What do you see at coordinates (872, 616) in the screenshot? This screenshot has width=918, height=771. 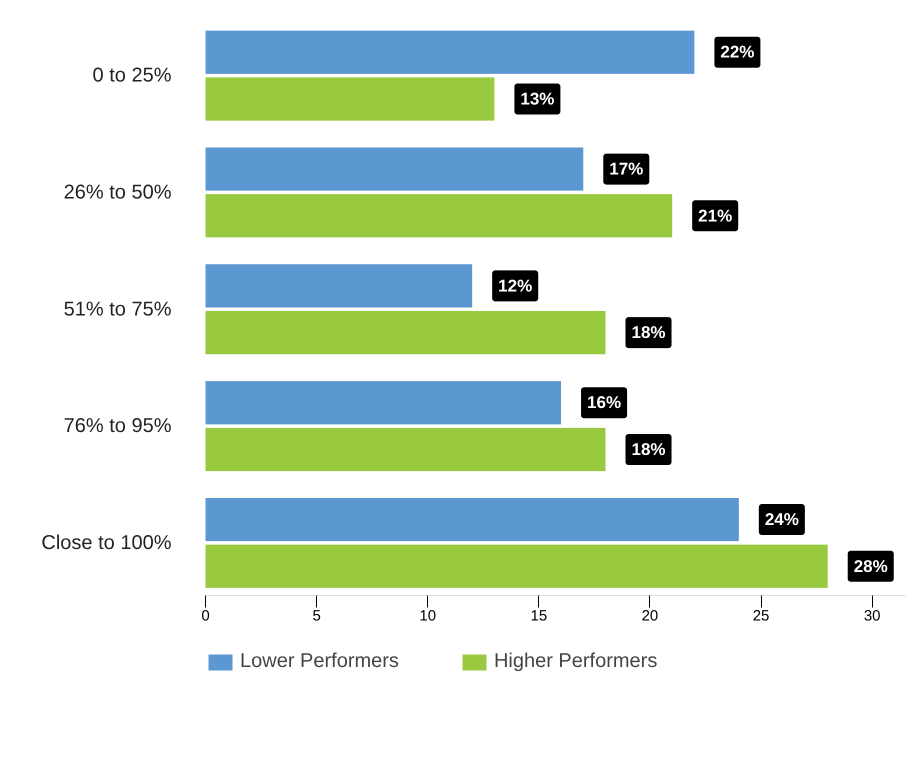 I see `x-tick-label: 30` at bounding box center [872, 616].